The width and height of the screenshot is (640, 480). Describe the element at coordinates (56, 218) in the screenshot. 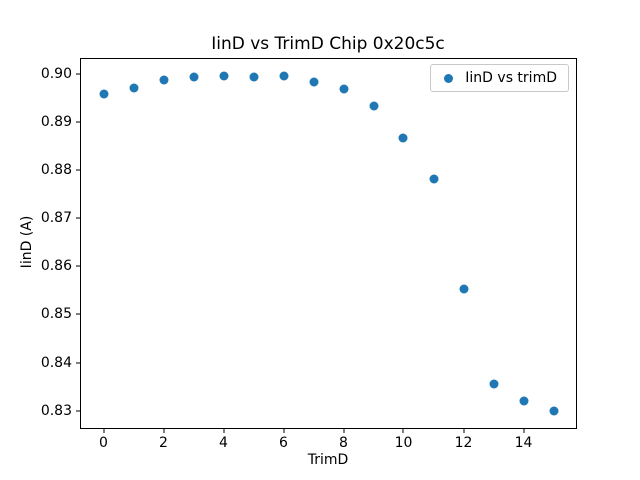

I see `y-tick-label: 0.87` at that location.